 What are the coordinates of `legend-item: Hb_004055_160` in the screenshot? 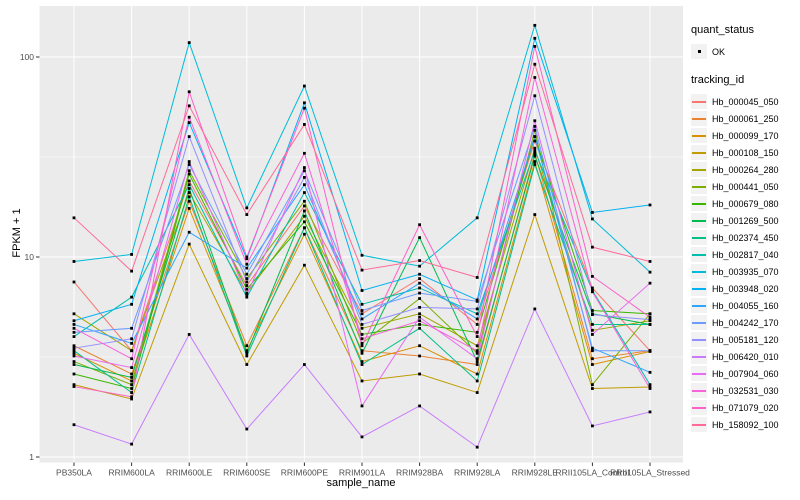 It's located at (745, 305).